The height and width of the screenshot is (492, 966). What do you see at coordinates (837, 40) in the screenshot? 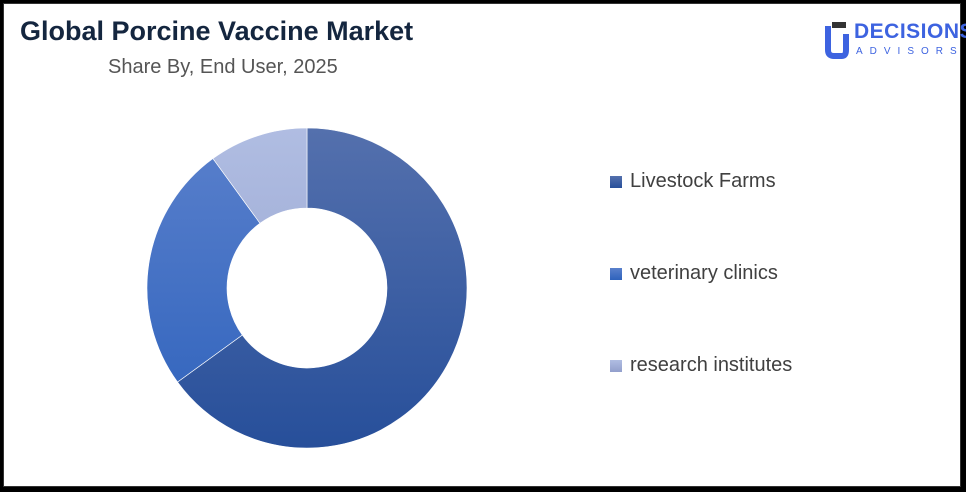
I see `logo-mark-icon` at bounding box center [837, 40].